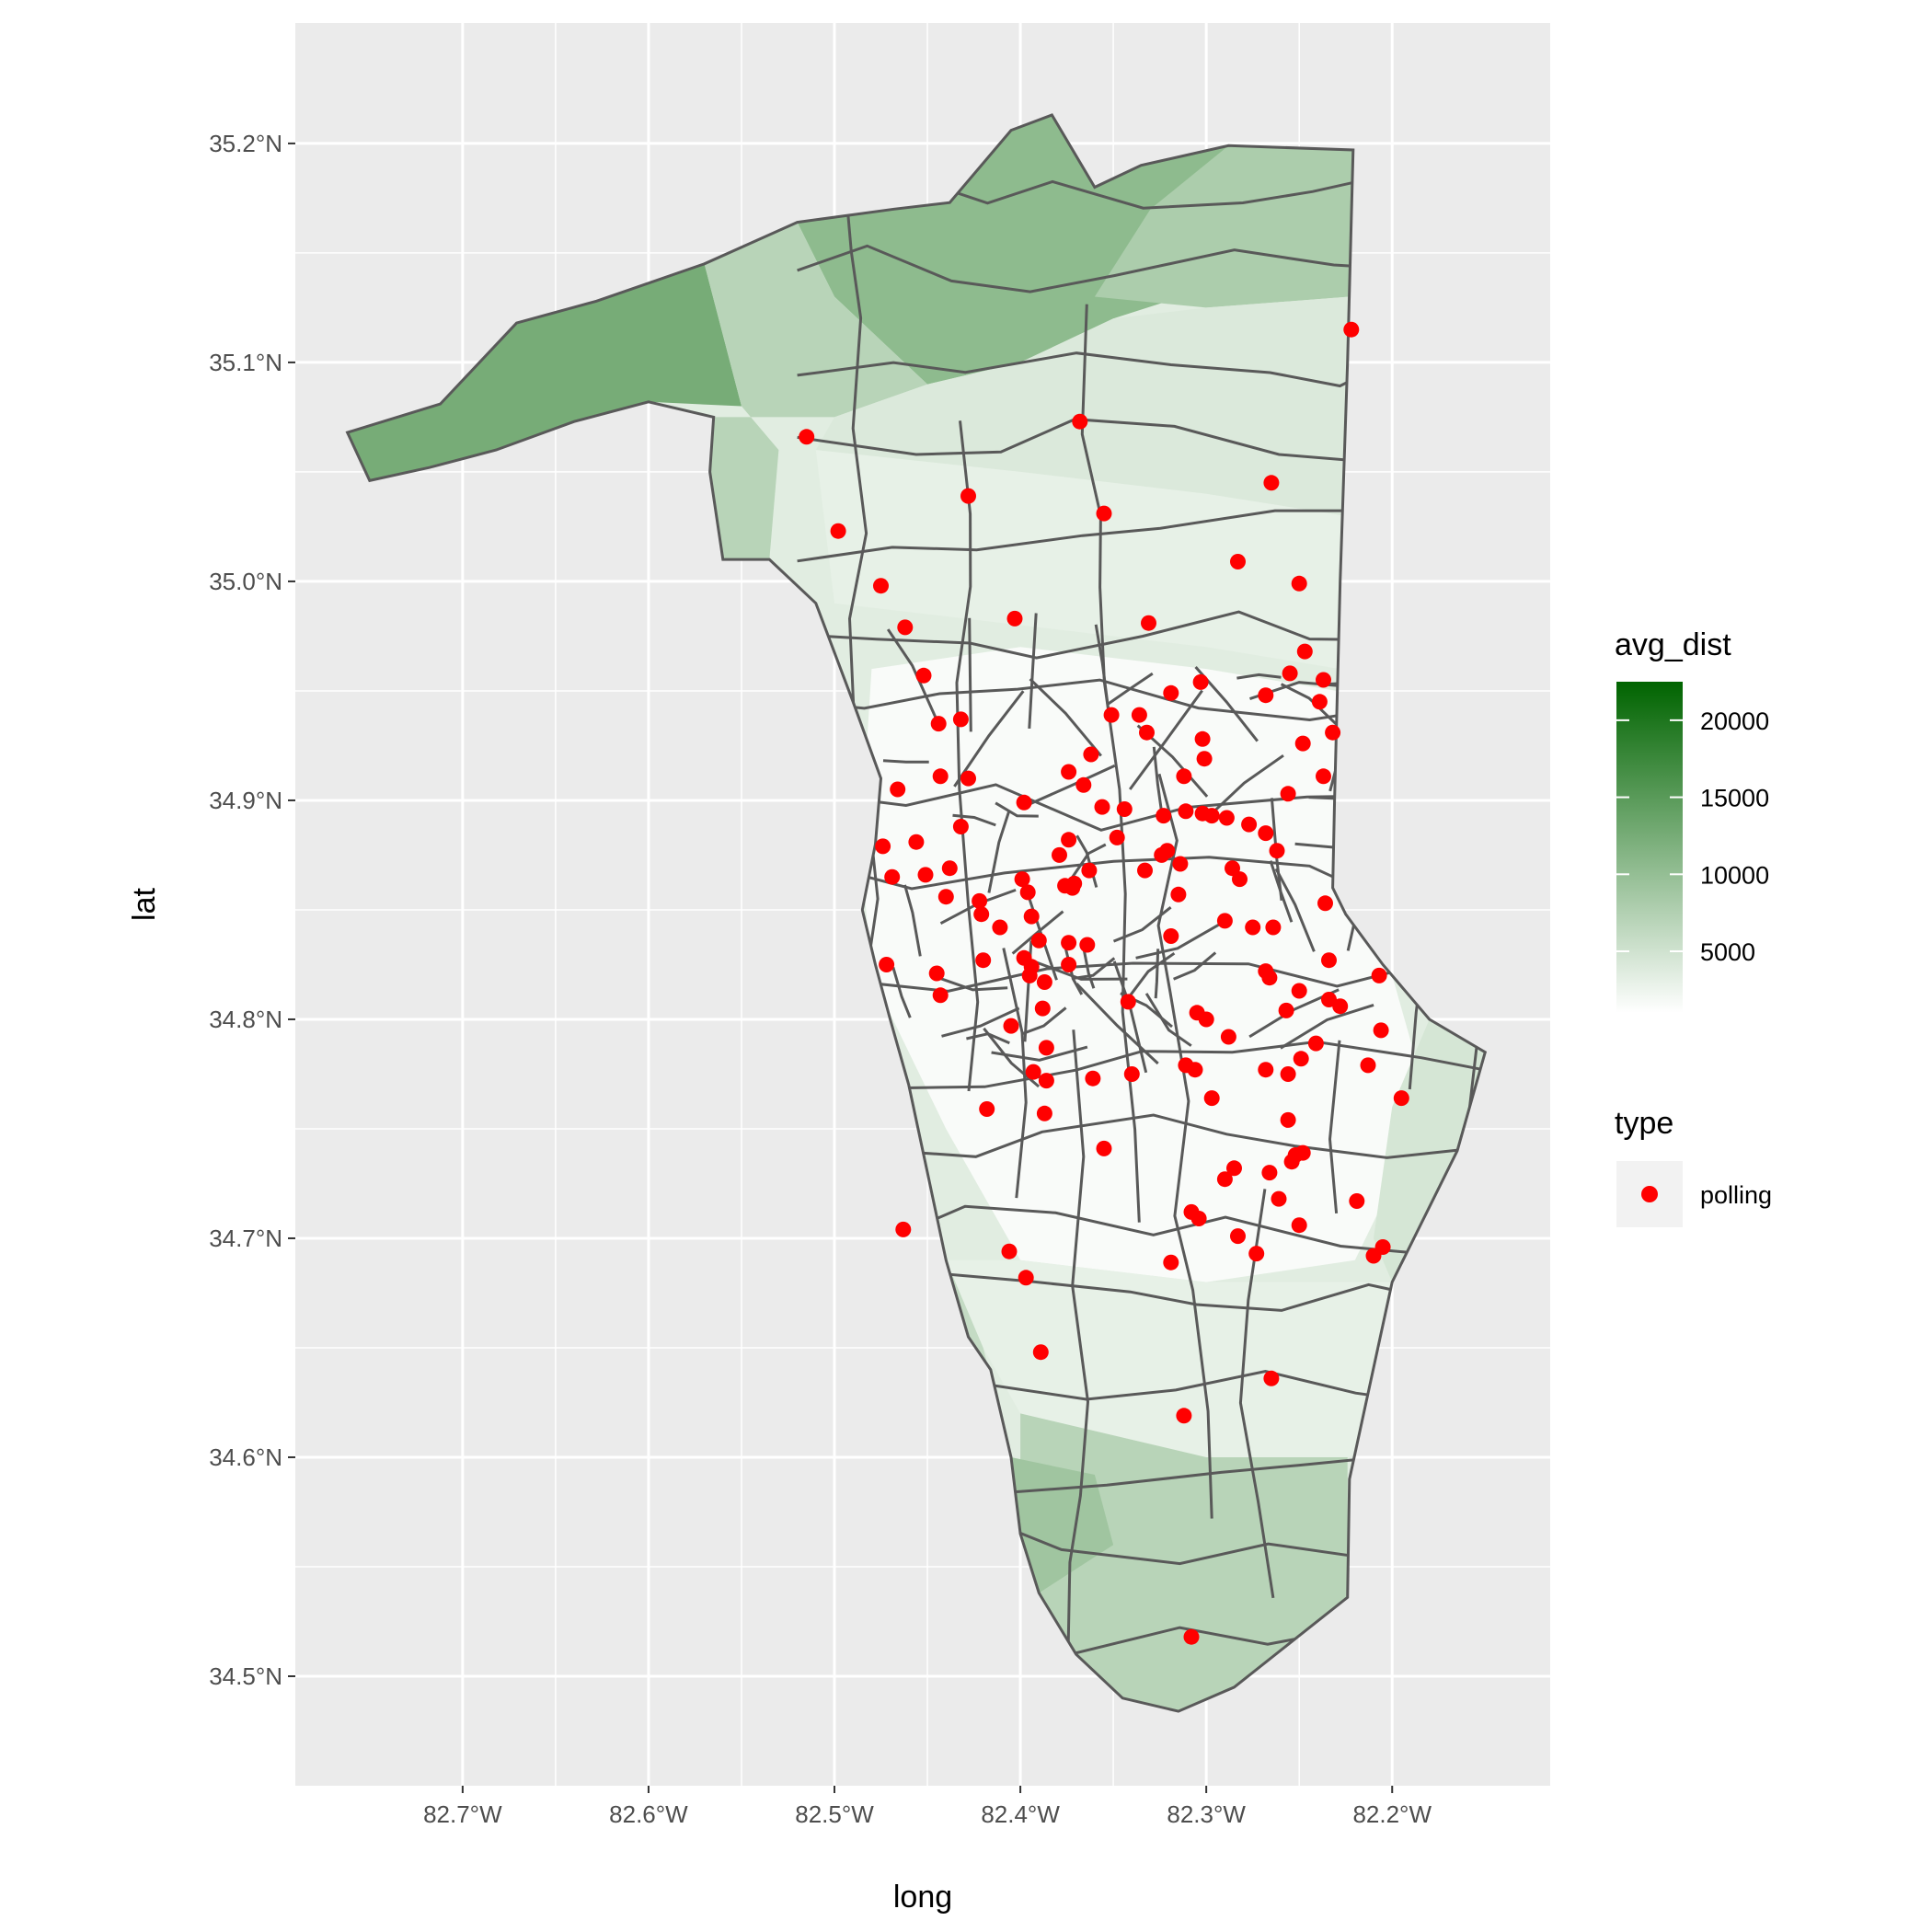 This screenshot has width=1932, height=1932. Describe the element at coordinates (1079, 560) in the screenshot. I see `region-upper-middle` at that location.